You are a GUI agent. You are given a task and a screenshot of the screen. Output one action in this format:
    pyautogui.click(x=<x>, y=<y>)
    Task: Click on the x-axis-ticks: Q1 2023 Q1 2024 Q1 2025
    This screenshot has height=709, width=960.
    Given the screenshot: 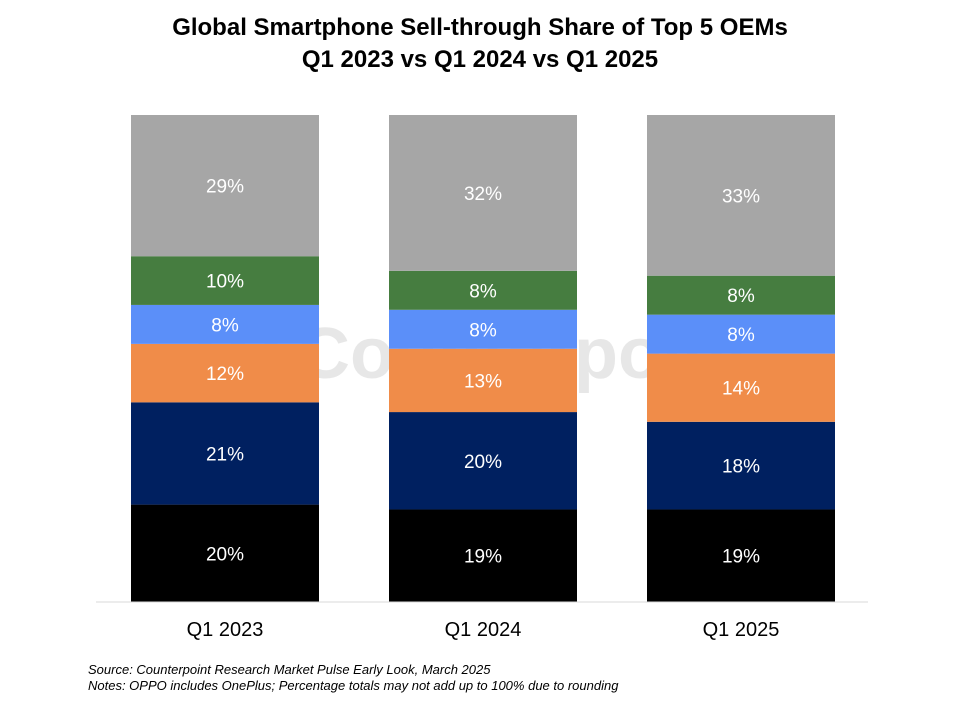 What is the action you would take?
    pyautogui.click(x=483, y=630)
    